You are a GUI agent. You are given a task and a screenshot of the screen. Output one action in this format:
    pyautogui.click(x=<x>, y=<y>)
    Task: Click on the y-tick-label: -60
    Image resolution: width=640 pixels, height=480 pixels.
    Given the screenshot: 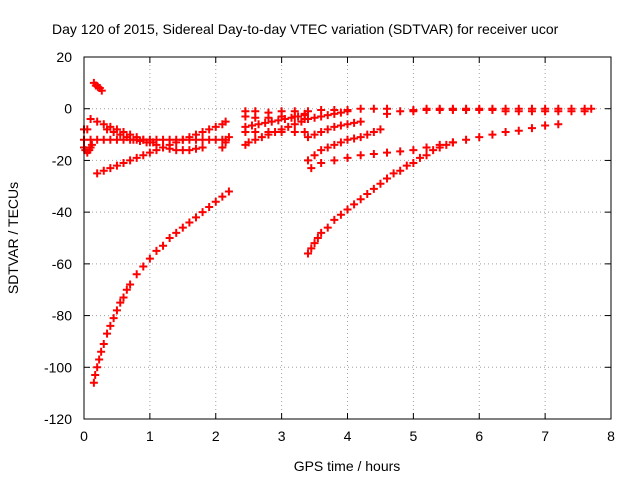 What is the action you would take?
    pyautogui.click(x=62, y=264)
    